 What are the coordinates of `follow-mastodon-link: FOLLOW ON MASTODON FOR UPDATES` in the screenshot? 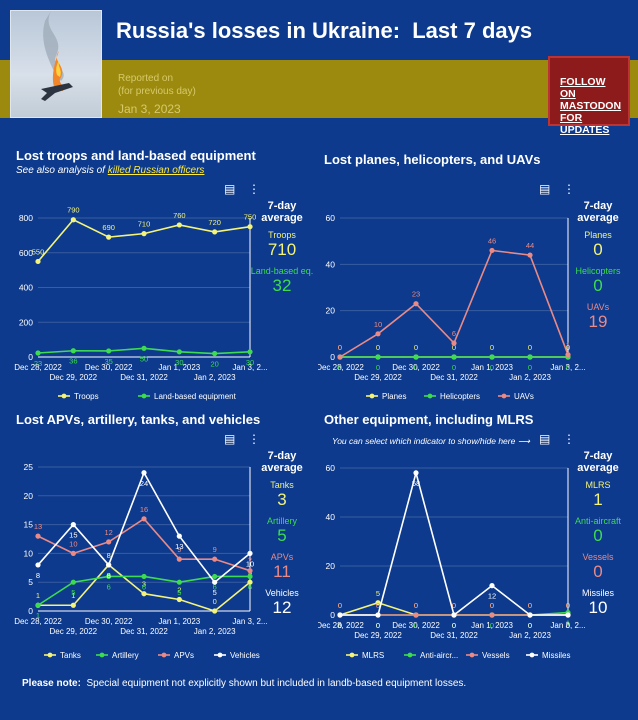 It's located at (589, 96).